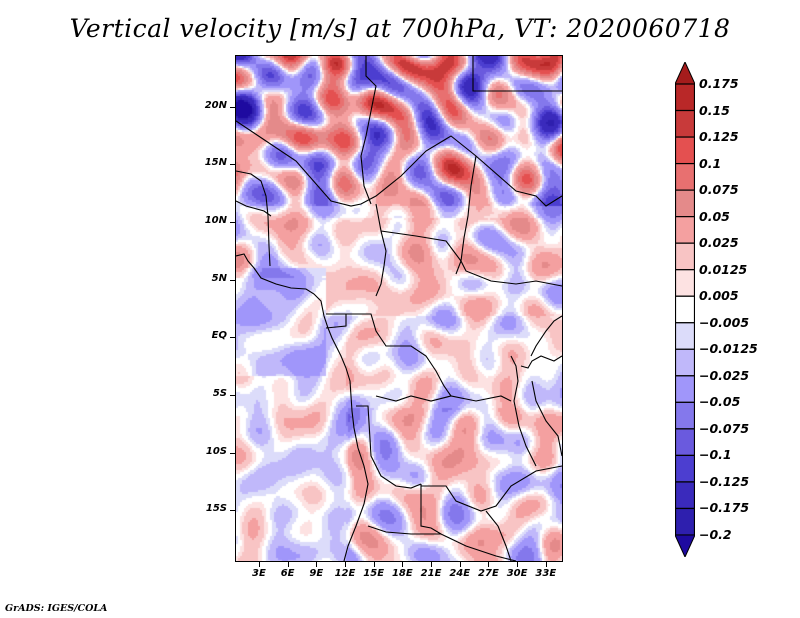 Image resolution: width=800 pixels, height=618 pixels. I want to click on colorbar-label: 0.0125, so click(723, 269).